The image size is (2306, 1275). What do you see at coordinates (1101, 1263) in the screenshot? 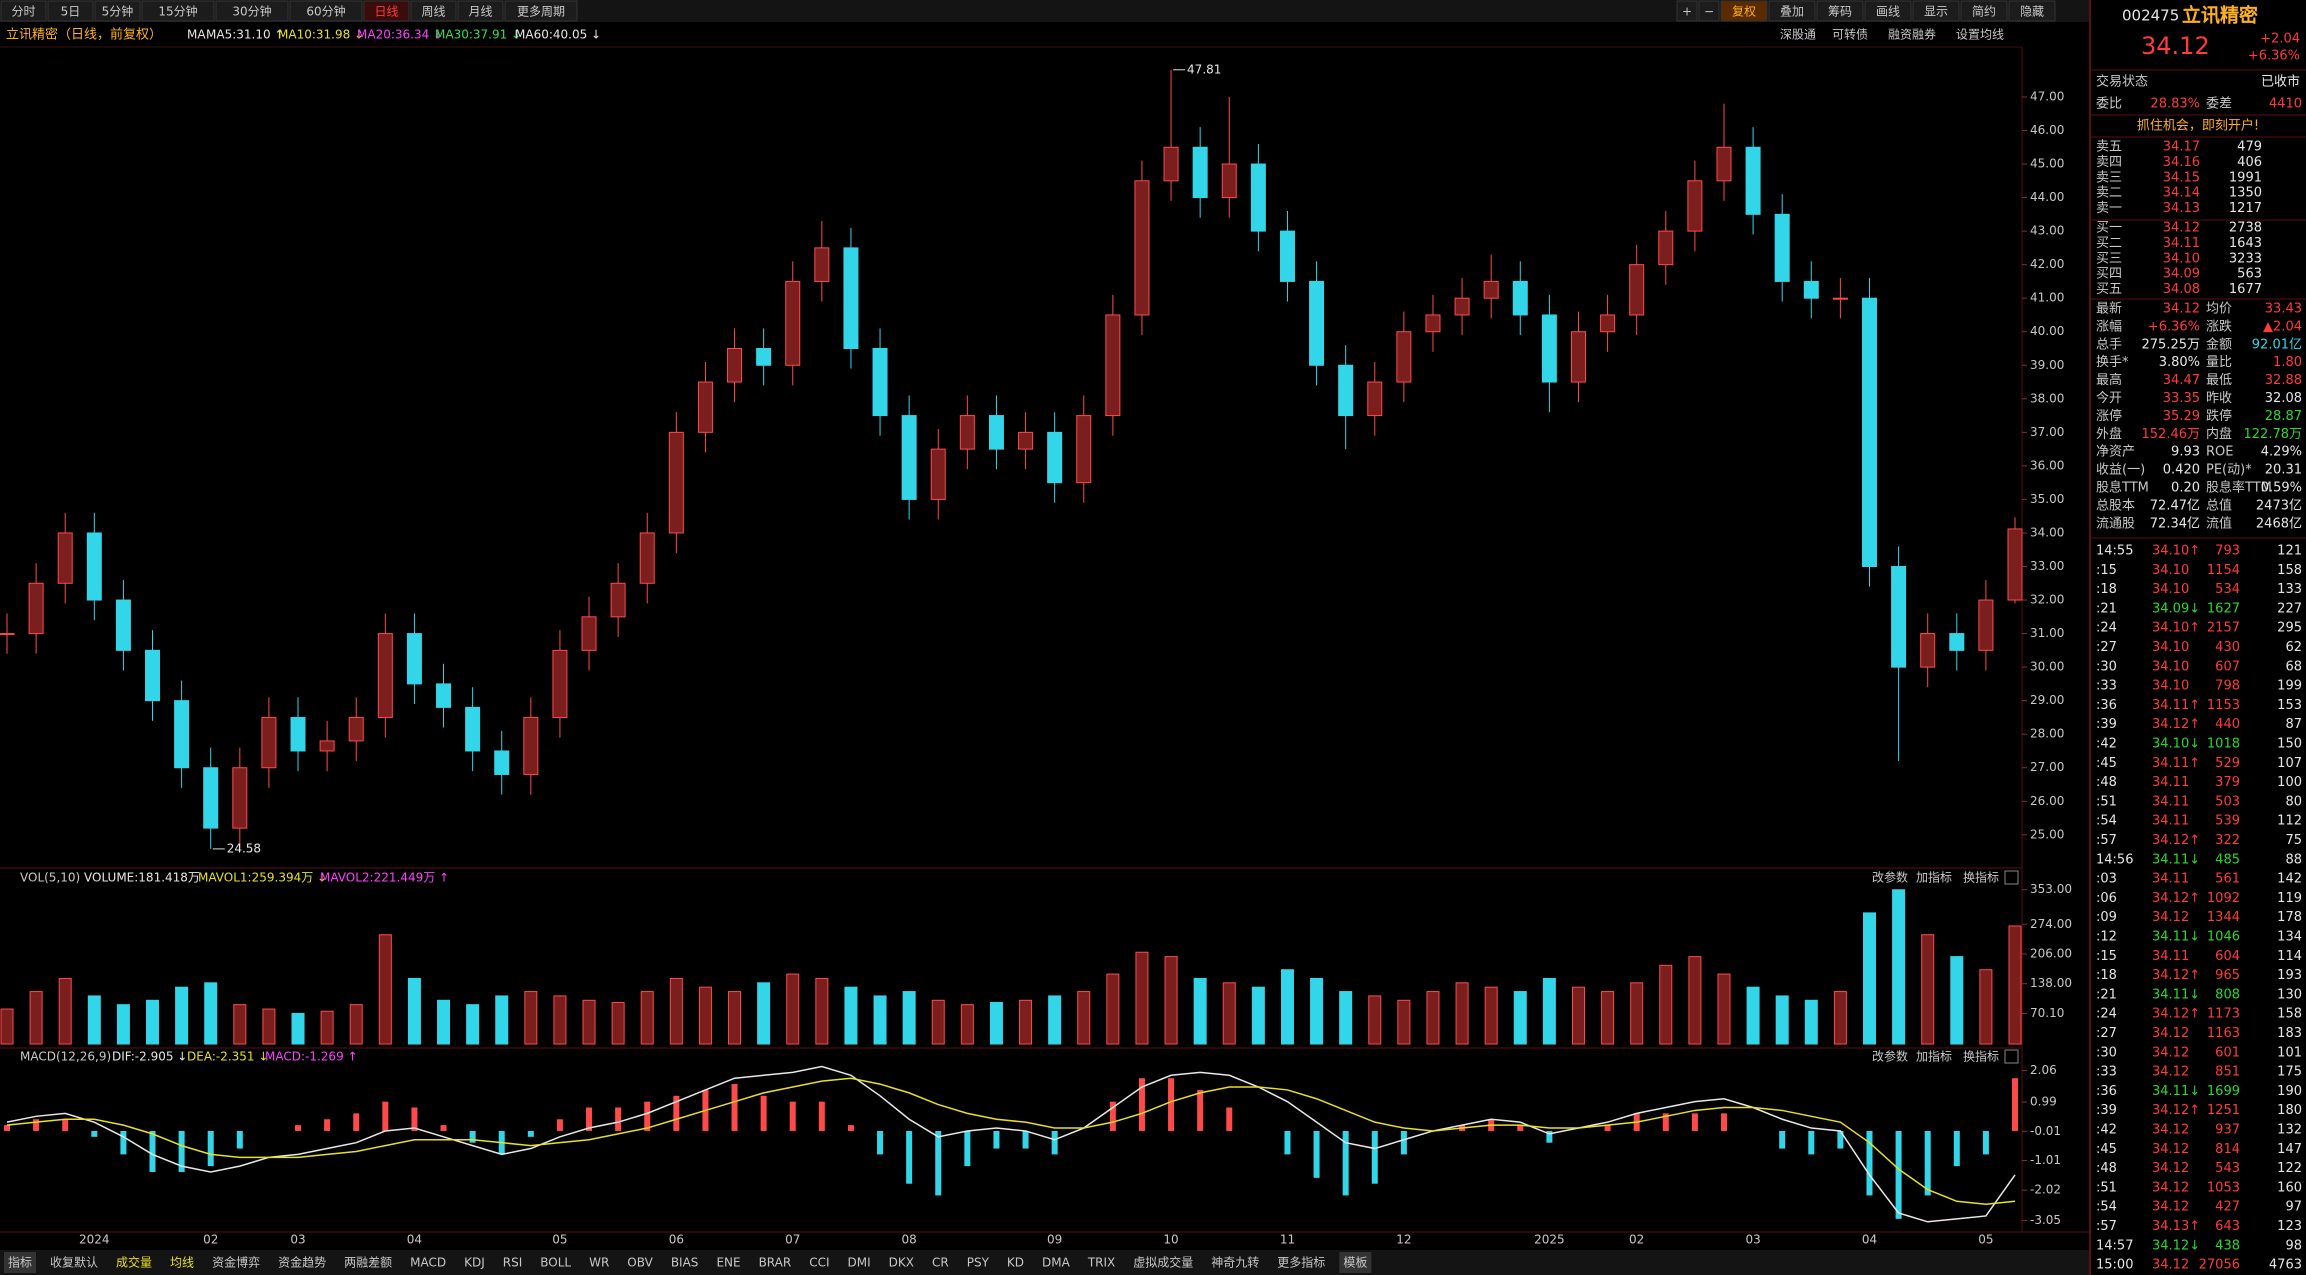
I see `indicator-tab: TRIX` at bounding box center [1101, 1263].